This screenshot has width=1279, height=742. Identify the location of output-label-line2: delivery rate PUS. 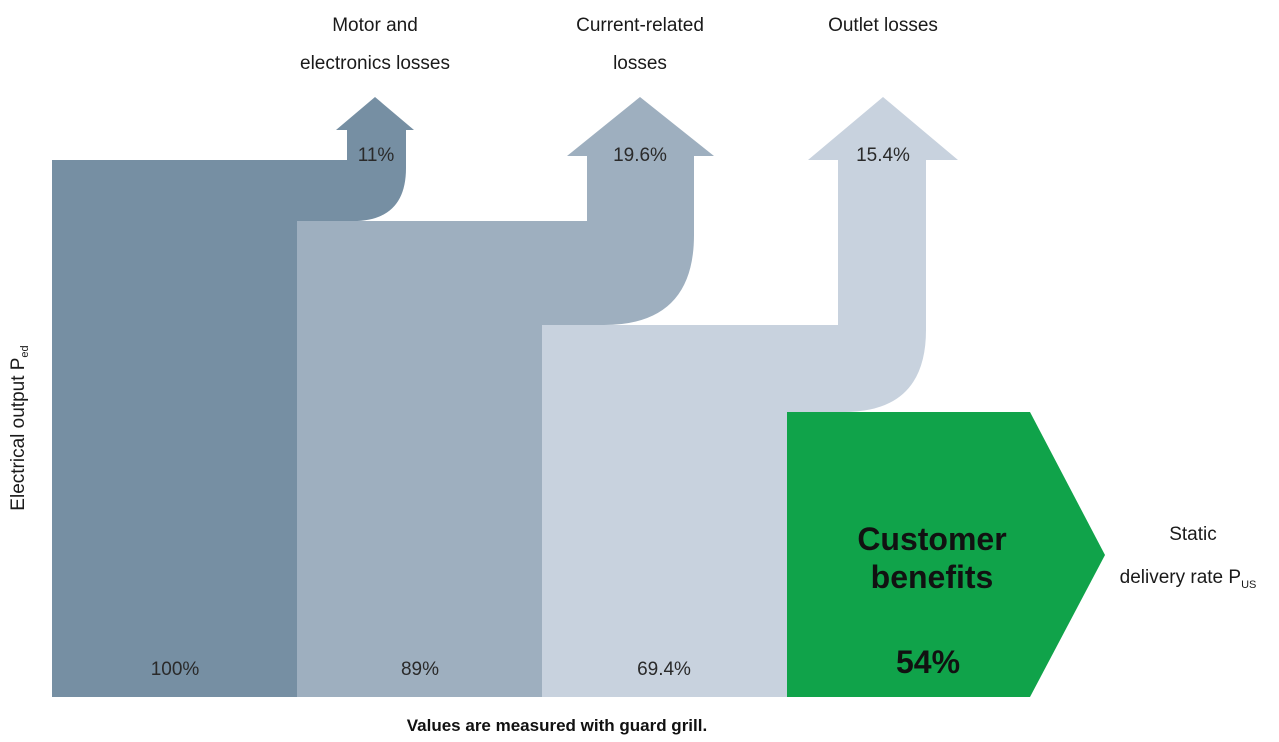
(1188, 579).